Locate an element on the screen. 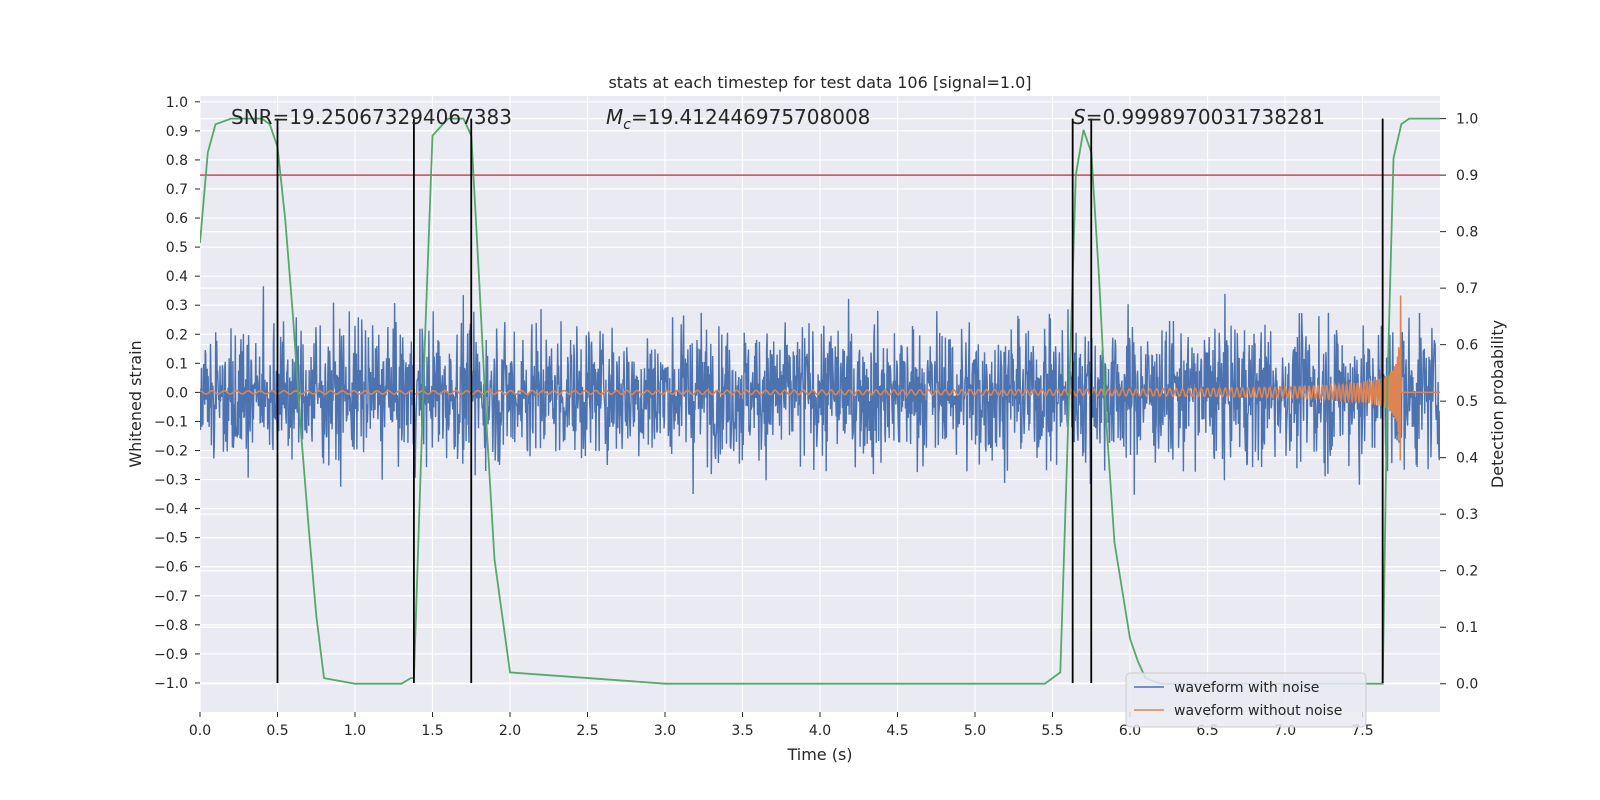  x-tick-label: 4.0 is located at coordinates (820, 731).